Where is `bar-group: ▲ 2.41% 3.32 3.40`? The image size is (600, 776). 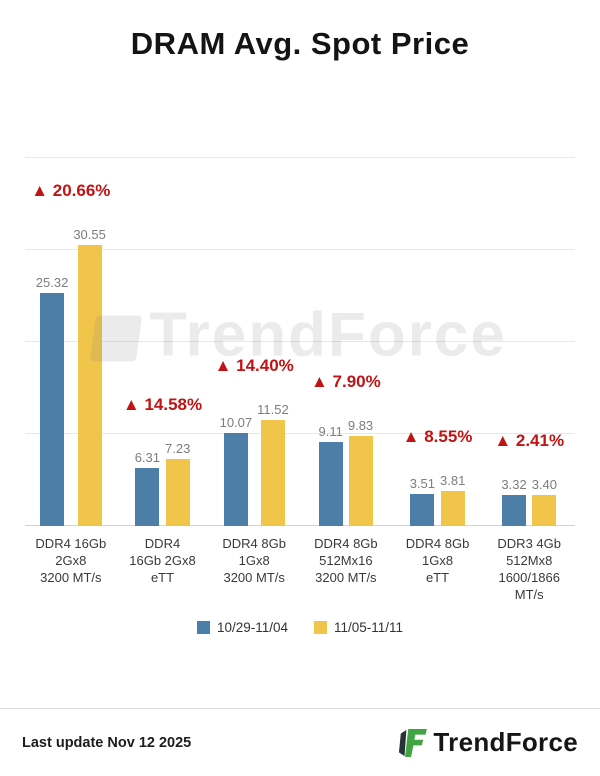 bar-group: ▲ 2.41% 3.32 3.40 is located at coordinates (529, 342).